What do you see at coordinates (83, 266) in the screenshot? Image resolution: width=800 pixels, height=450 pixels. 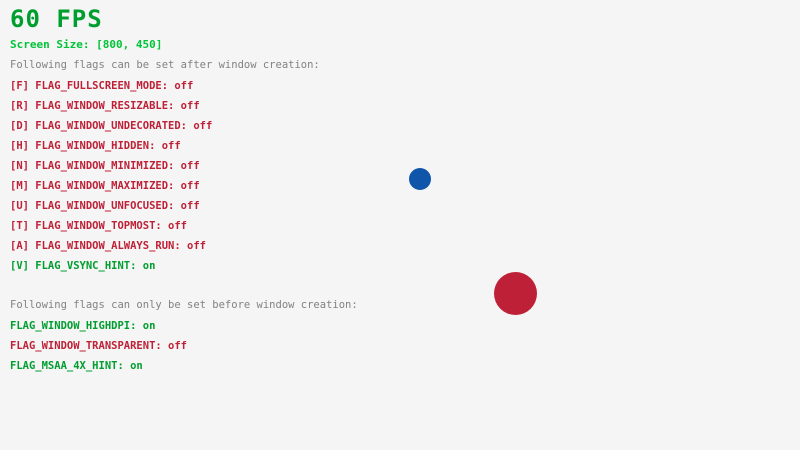 I see `flag-vsync-hint: [V] FLAG_VSYNC_HINT: on` at bounding box center [83, 266].